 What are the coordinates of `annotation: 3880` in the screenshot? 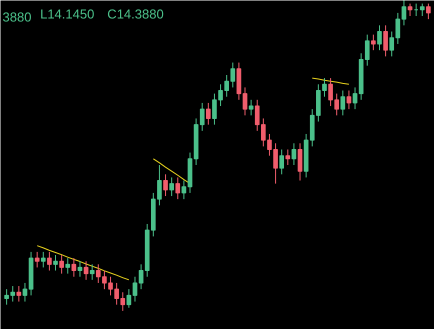 It's located at (17, 17).